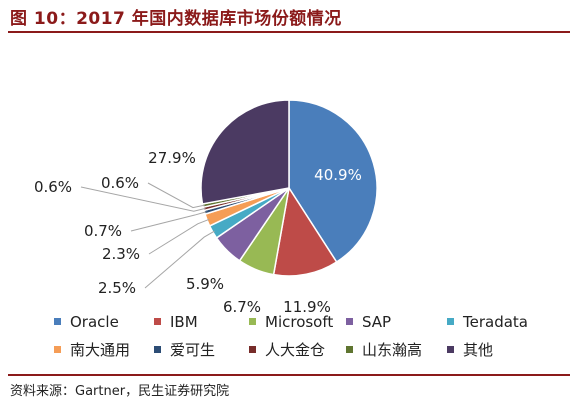 The width and height of the screenshot is (579, 406). I want to click on source-rule, so click(289, 375).